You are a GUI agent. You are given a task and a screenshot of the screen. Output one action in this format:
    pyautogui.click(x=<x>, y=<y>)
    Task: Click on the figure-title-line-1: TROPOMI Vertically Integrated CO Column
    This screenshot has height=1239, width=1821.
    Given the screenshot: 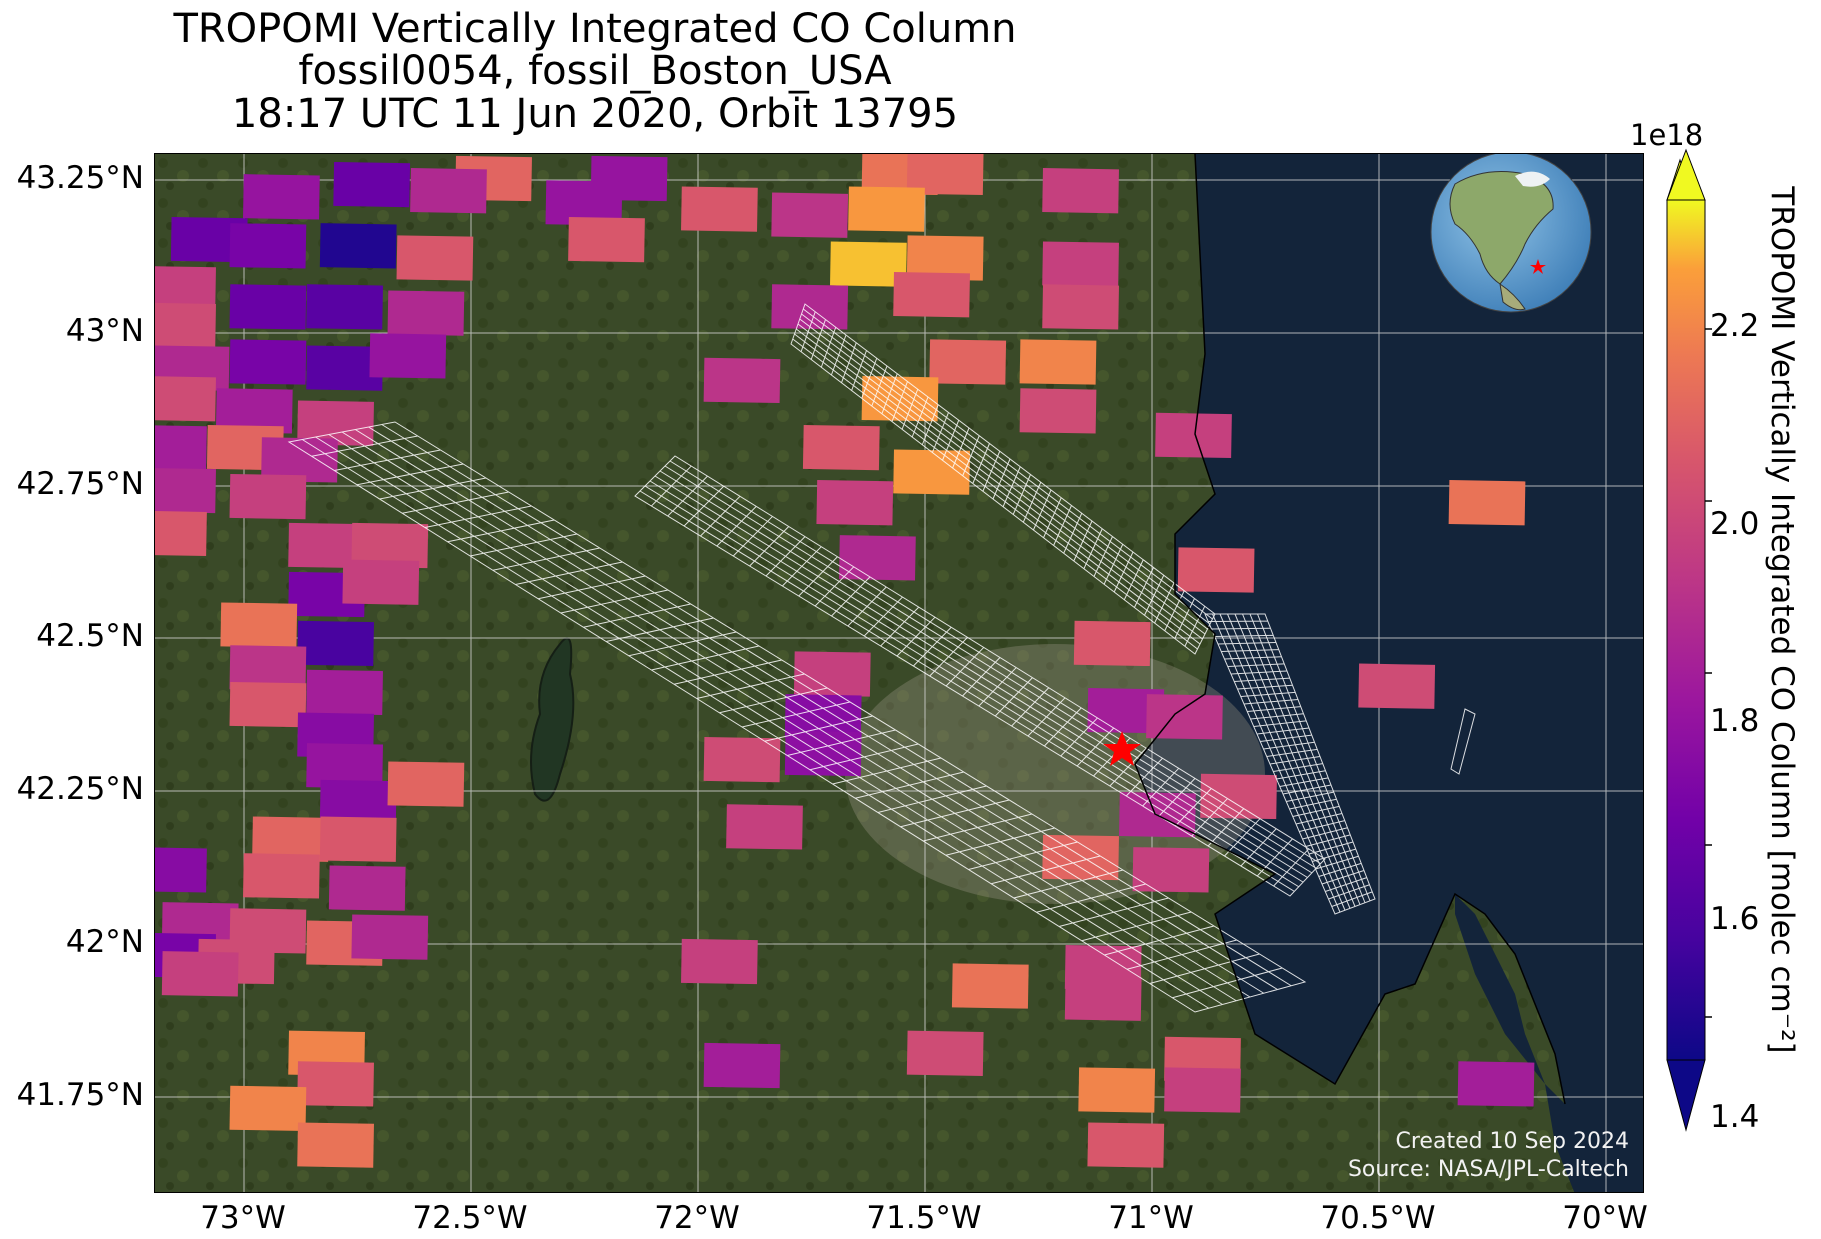 What is the action you would take?
    pyautogui.click(x=595, y=29)
    